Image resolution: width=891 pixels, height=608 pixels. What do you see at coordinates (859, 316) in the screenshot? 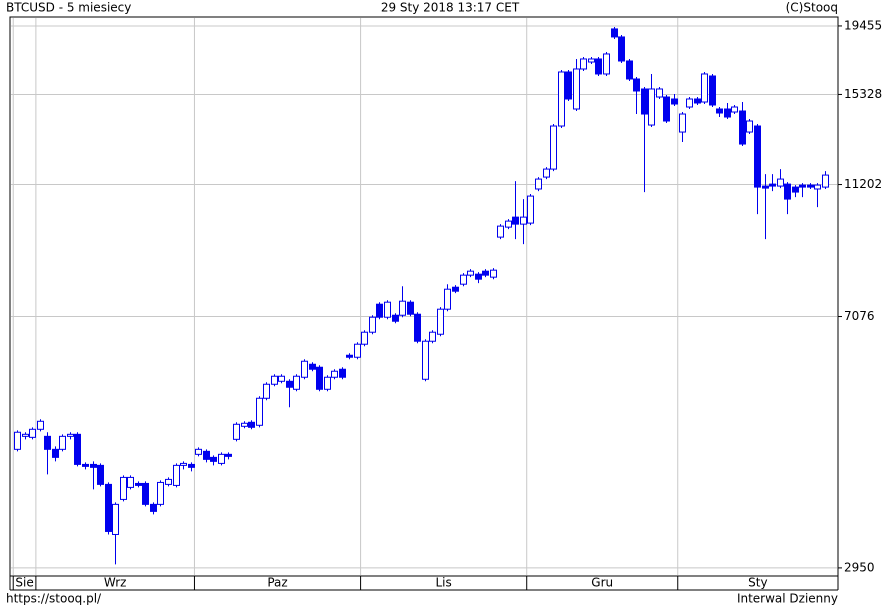
I see `y-tick-label: 7076` at bounding box center [859, 316].